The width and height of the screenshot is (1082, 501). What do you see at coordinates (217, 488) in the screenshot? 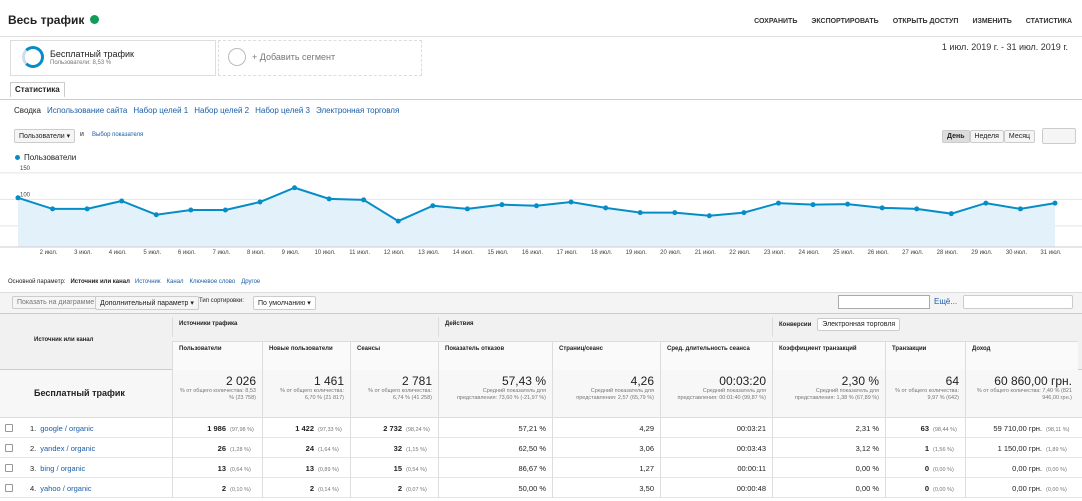
I see `data-cell: 2 (0,10 %)` at bounding box center [217, 488].